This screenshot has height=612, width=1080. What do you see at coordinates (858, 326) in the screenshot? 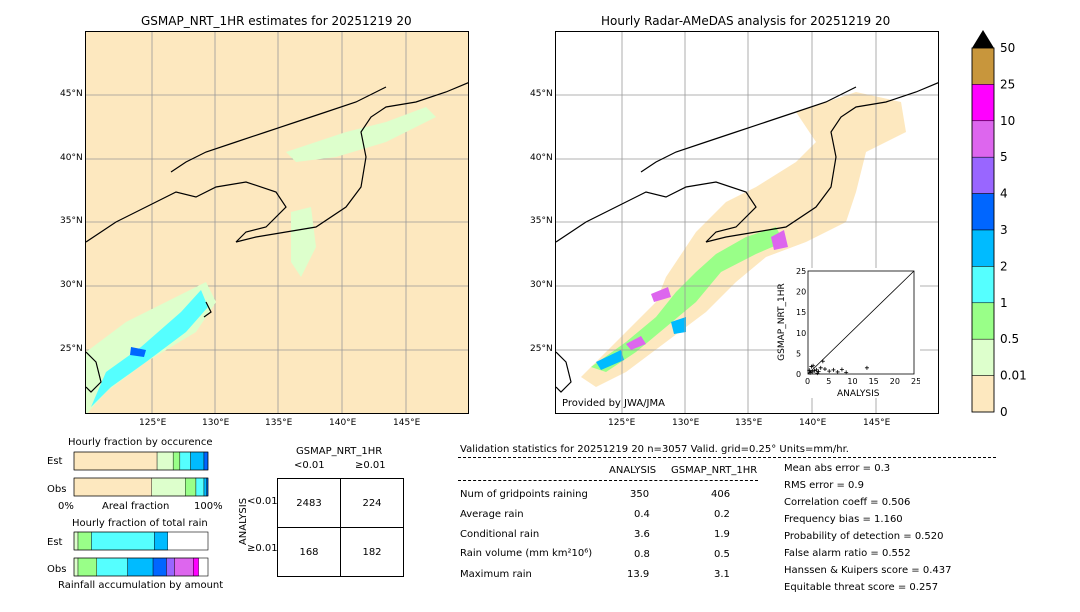
I see `inset-scatter-svg: 00 5 5 10 10 15 15 20 20 25 25` at bounding box center [858, 326].